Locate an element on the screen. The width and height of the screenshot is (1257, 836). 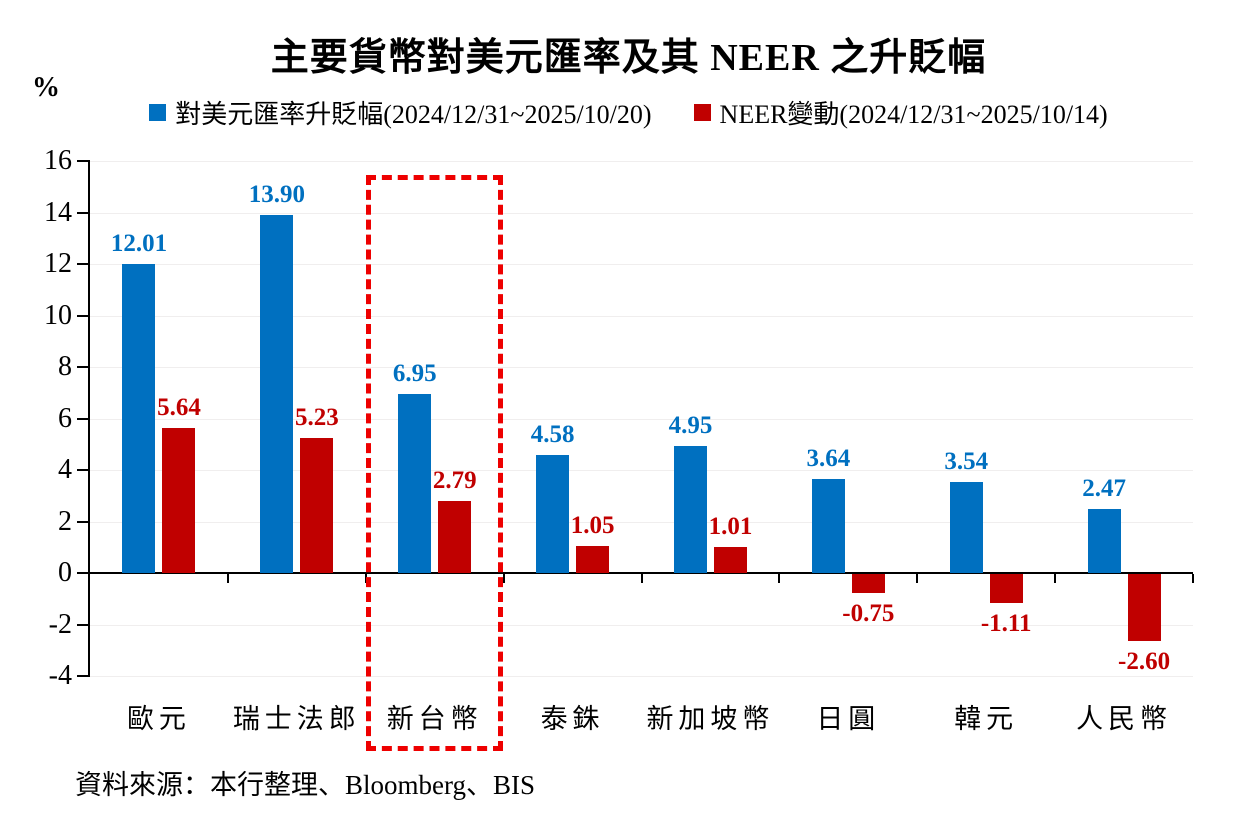
x-axis-category-label: 歐元 is located at coordinates (158, 719).